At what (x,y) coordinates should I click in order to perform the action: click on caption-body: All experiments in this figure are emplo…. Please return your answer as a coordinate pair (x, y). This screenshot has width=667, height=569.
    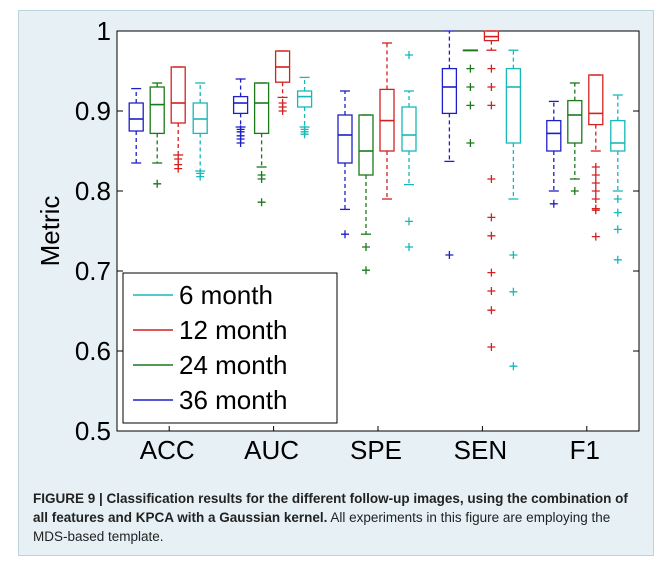
    Looking at the image, I should click on (322, 527).